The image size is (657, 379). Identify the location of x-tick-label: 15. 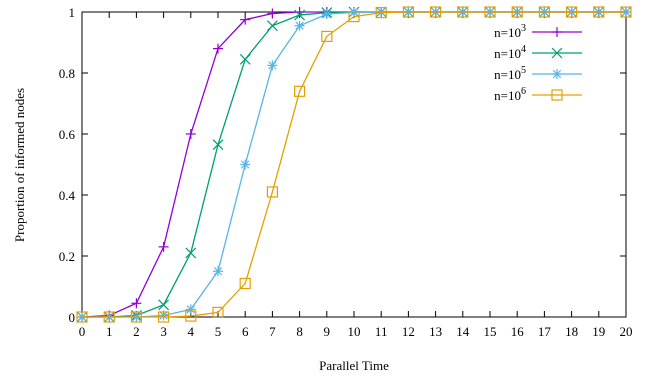
(490, 331).